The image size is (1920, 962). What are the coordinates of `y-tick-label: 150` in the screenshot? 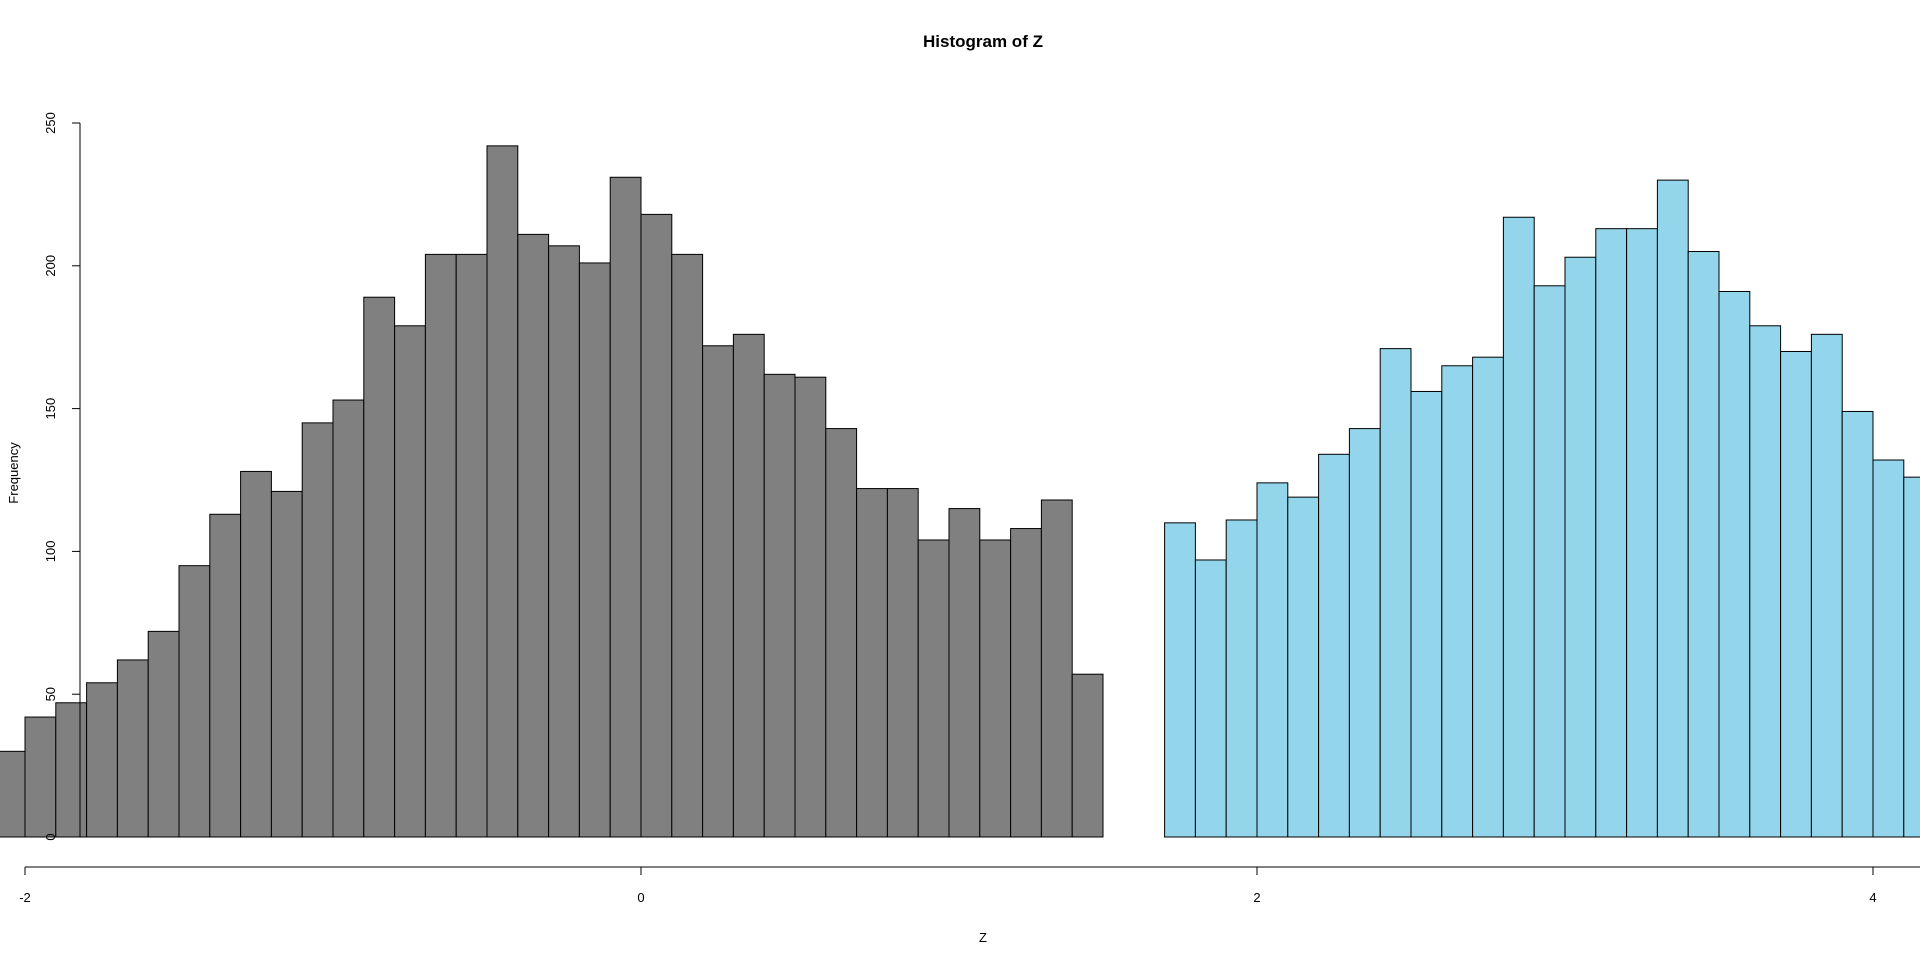 It's located at (50, 409).